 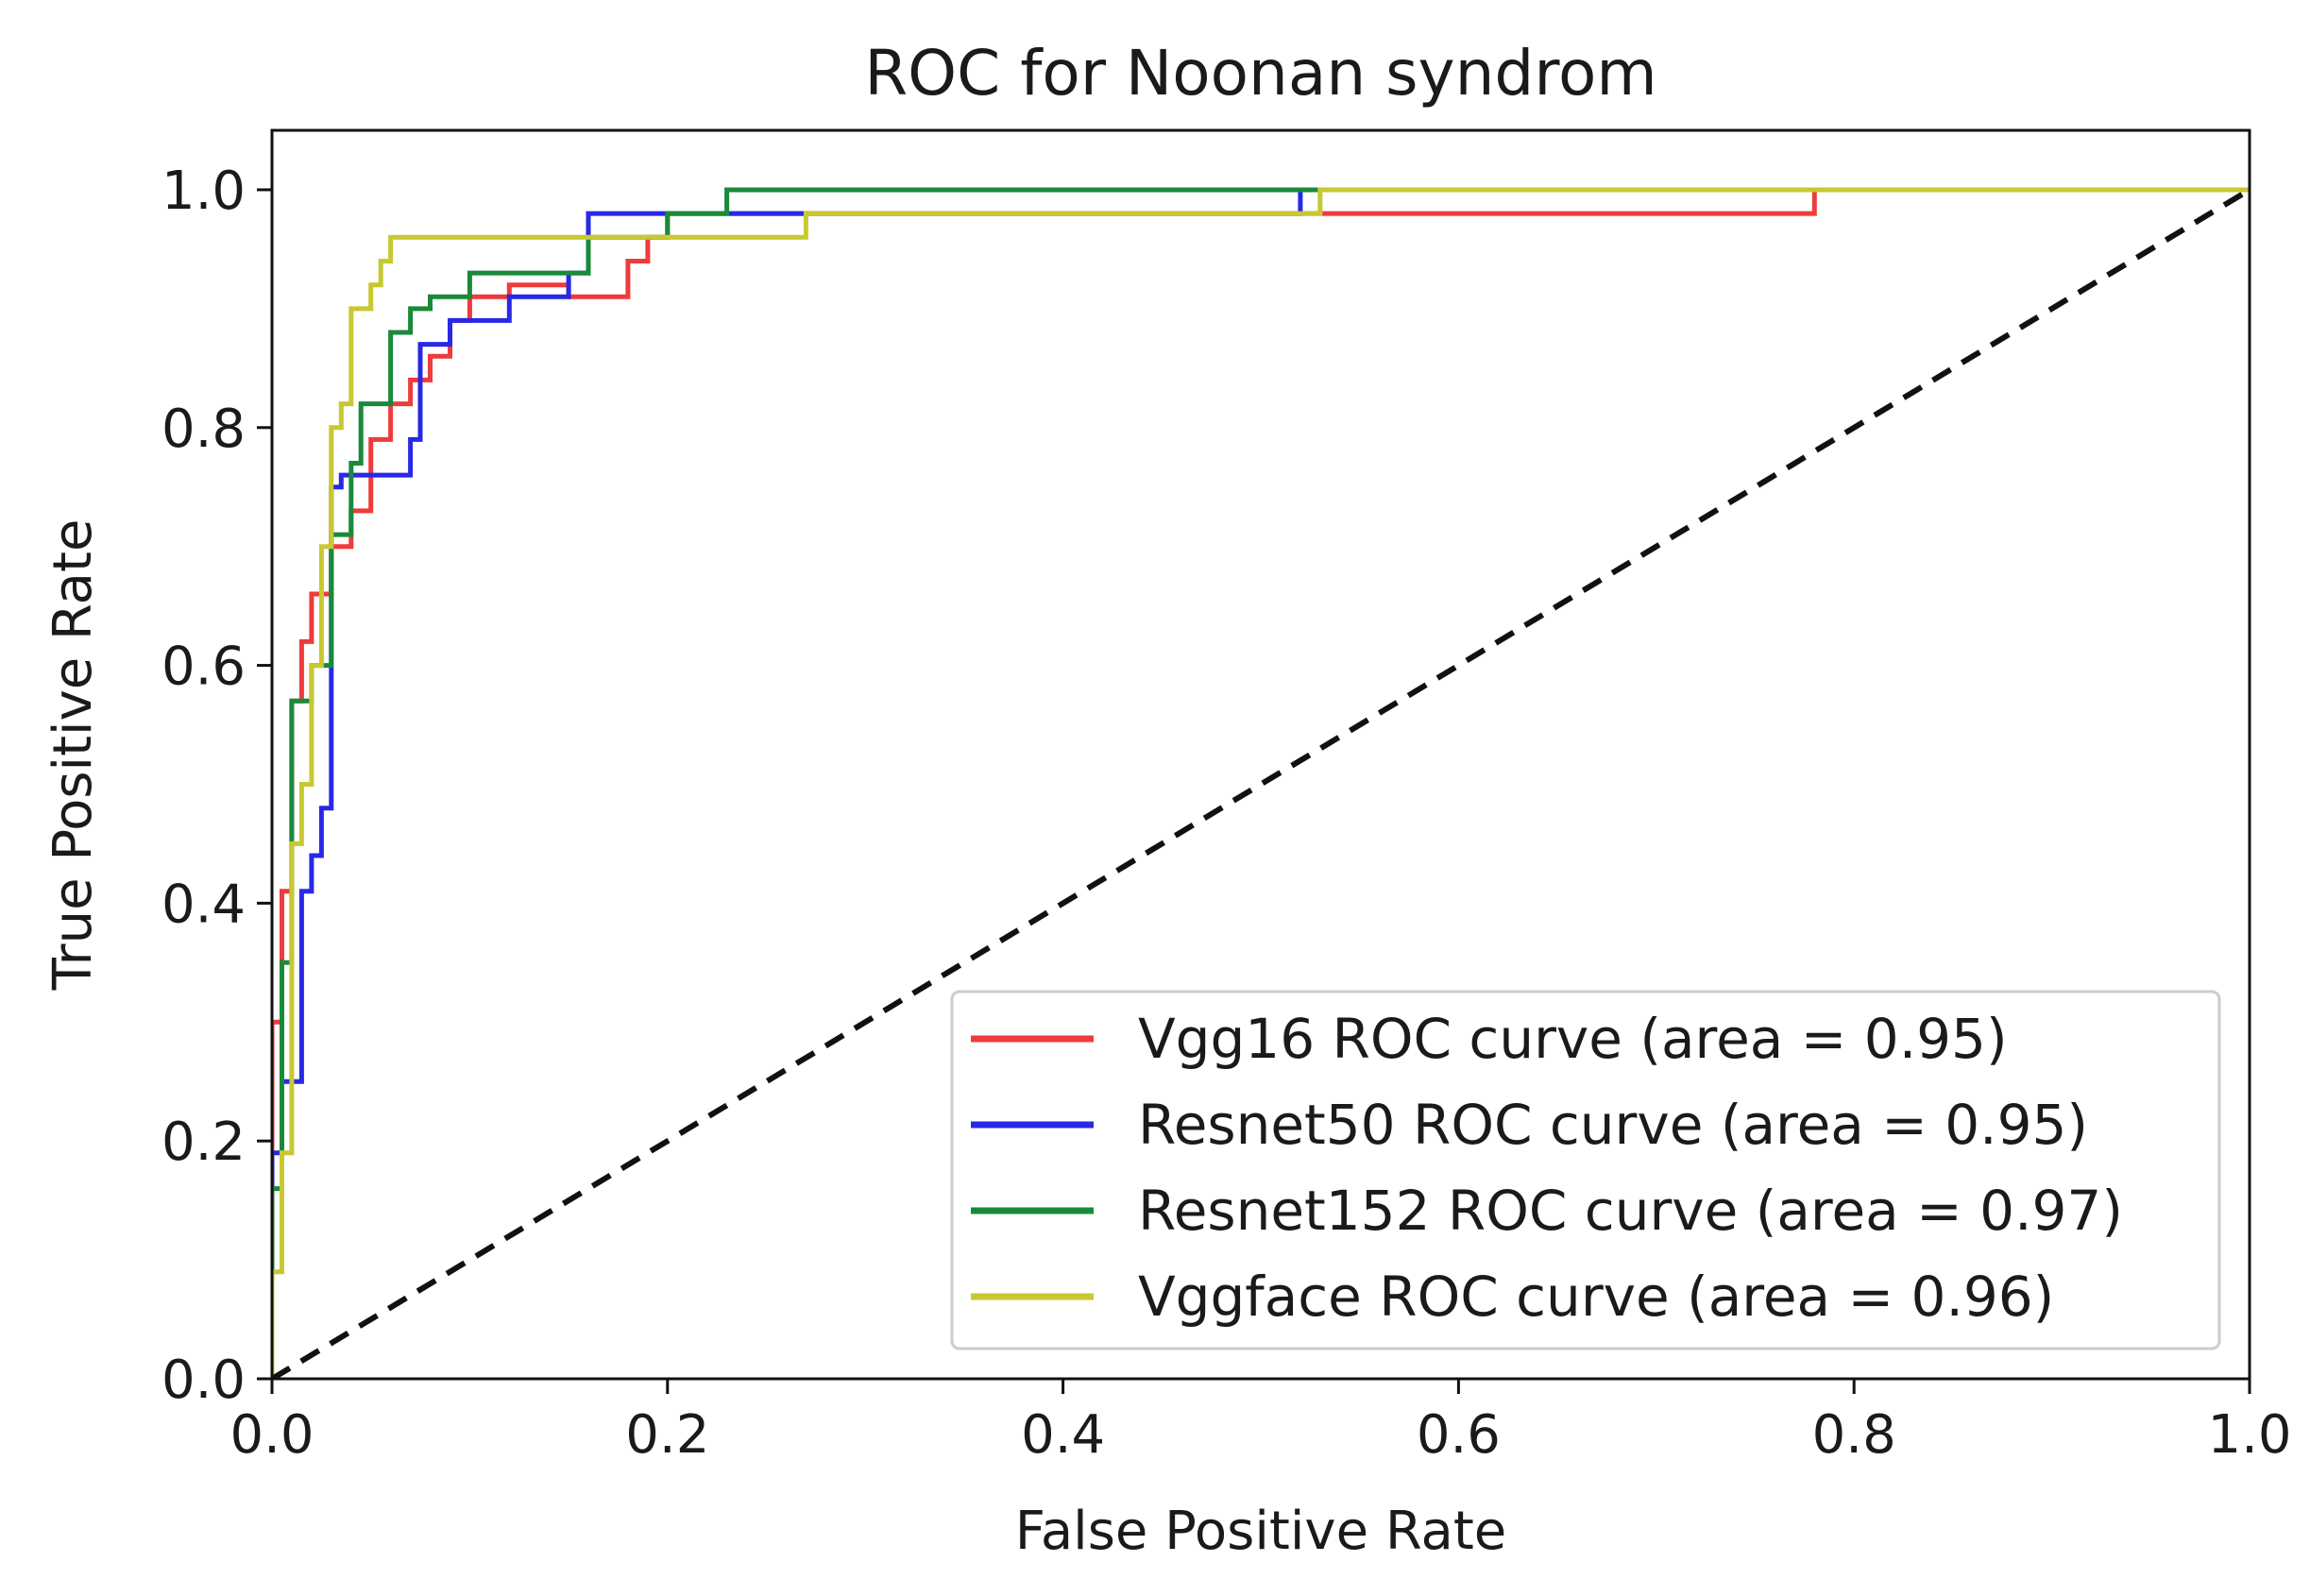 I want to click on x-axis-label: False Positive Rate, so click(x=1260, y=1531).